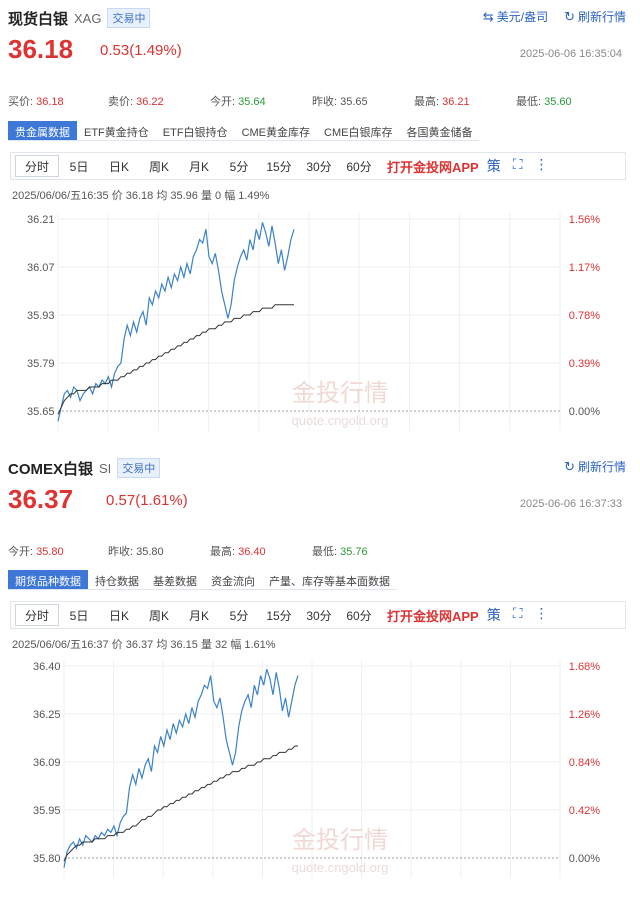  I want to click on tab-basis: 基差数据, so click(175, 582).